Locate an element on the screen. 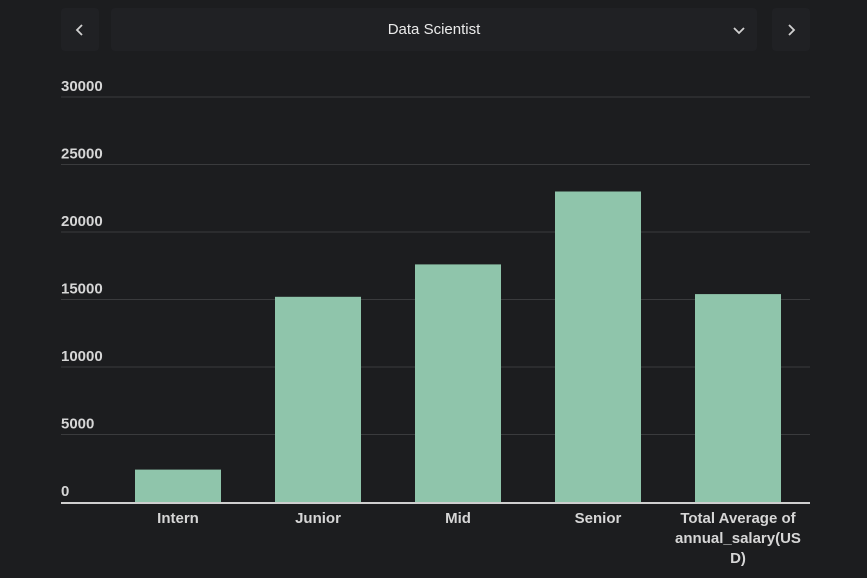 This screenshot has width=867, height=578. y-tick-label: 20000 is located at coordinates (82, 221).